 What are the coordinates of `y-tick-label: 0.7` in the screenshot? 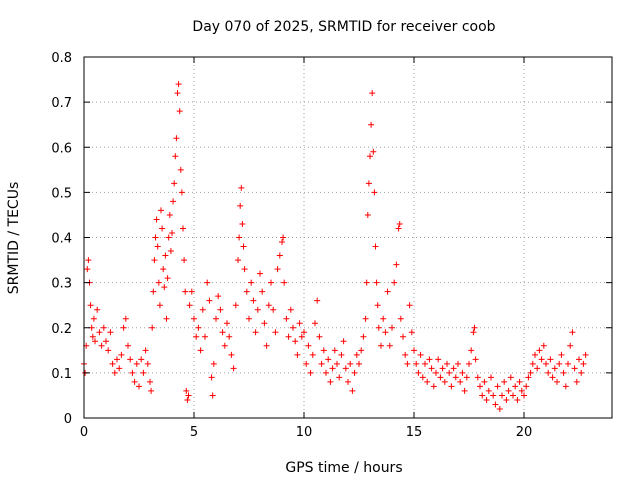 It's located at (61, 103).